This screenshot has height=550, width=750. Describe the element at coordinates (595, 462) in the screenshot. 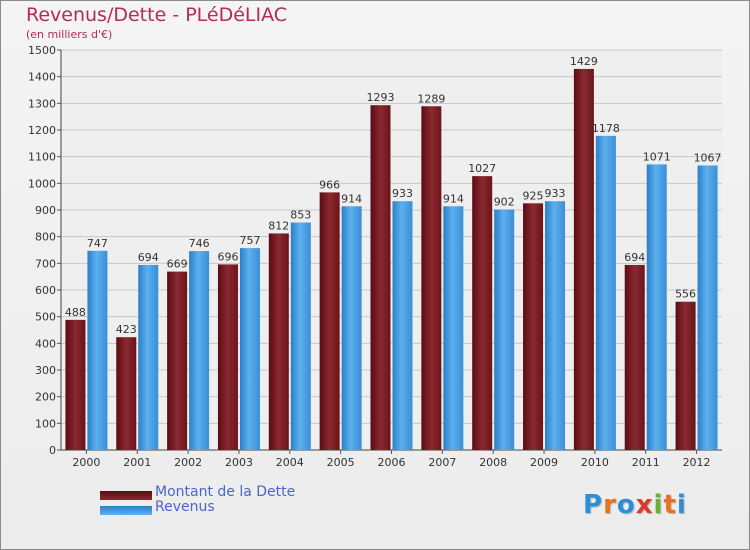

I see `x-tick-label: 2010` at that location.